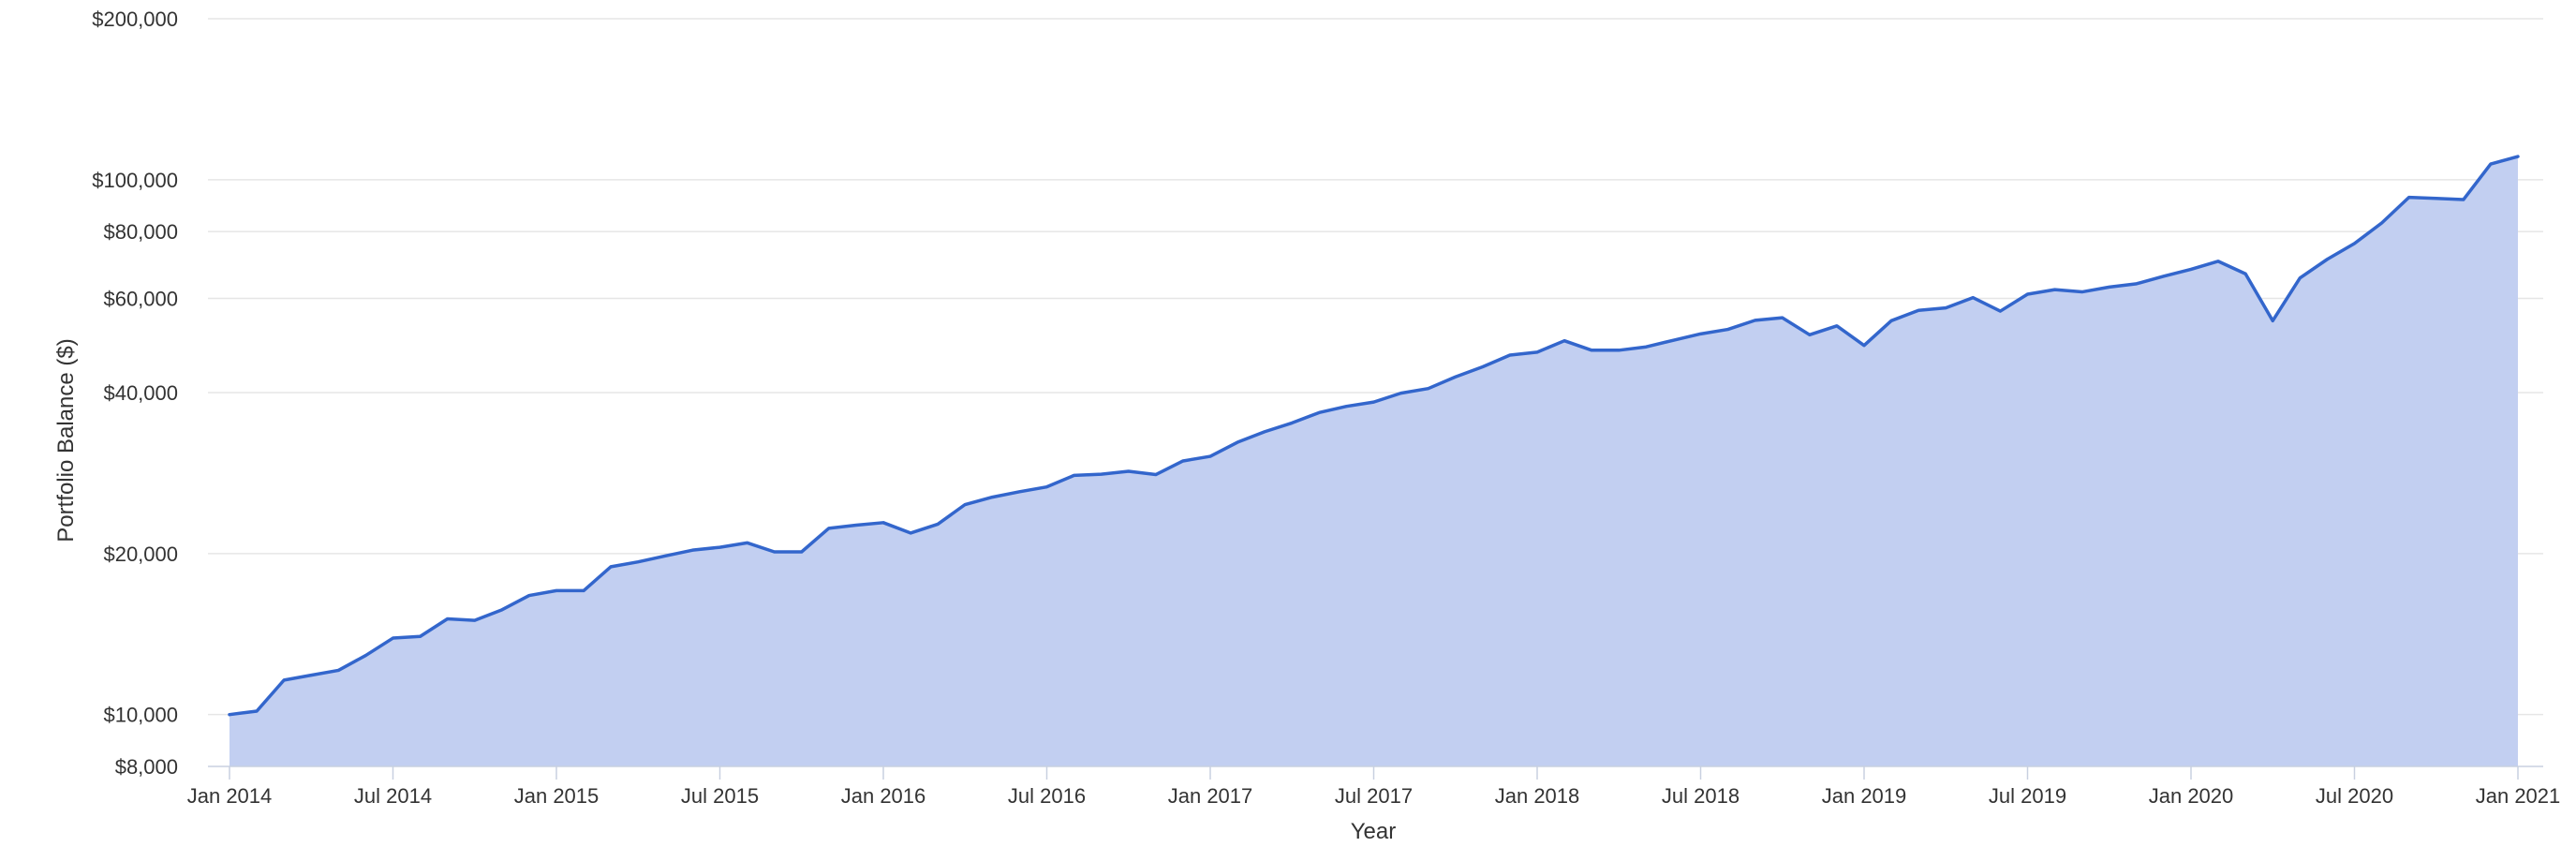  Describe the element at coordinates (135, 19) in the screenshot. I see `y-tick-label: $200,000` at that location.